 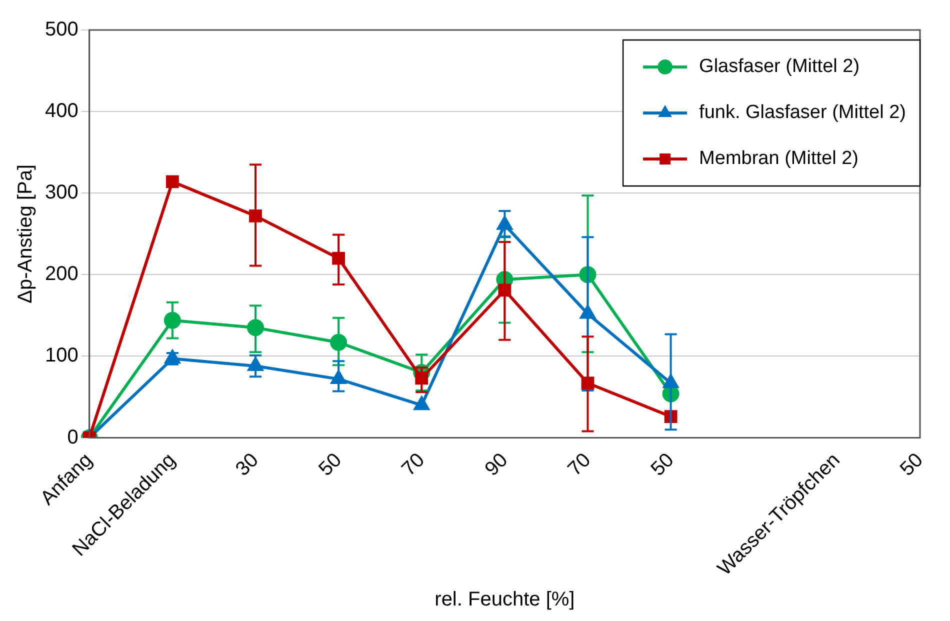 I want to click on y-tick-label: 300, so click(x=61, y=193).